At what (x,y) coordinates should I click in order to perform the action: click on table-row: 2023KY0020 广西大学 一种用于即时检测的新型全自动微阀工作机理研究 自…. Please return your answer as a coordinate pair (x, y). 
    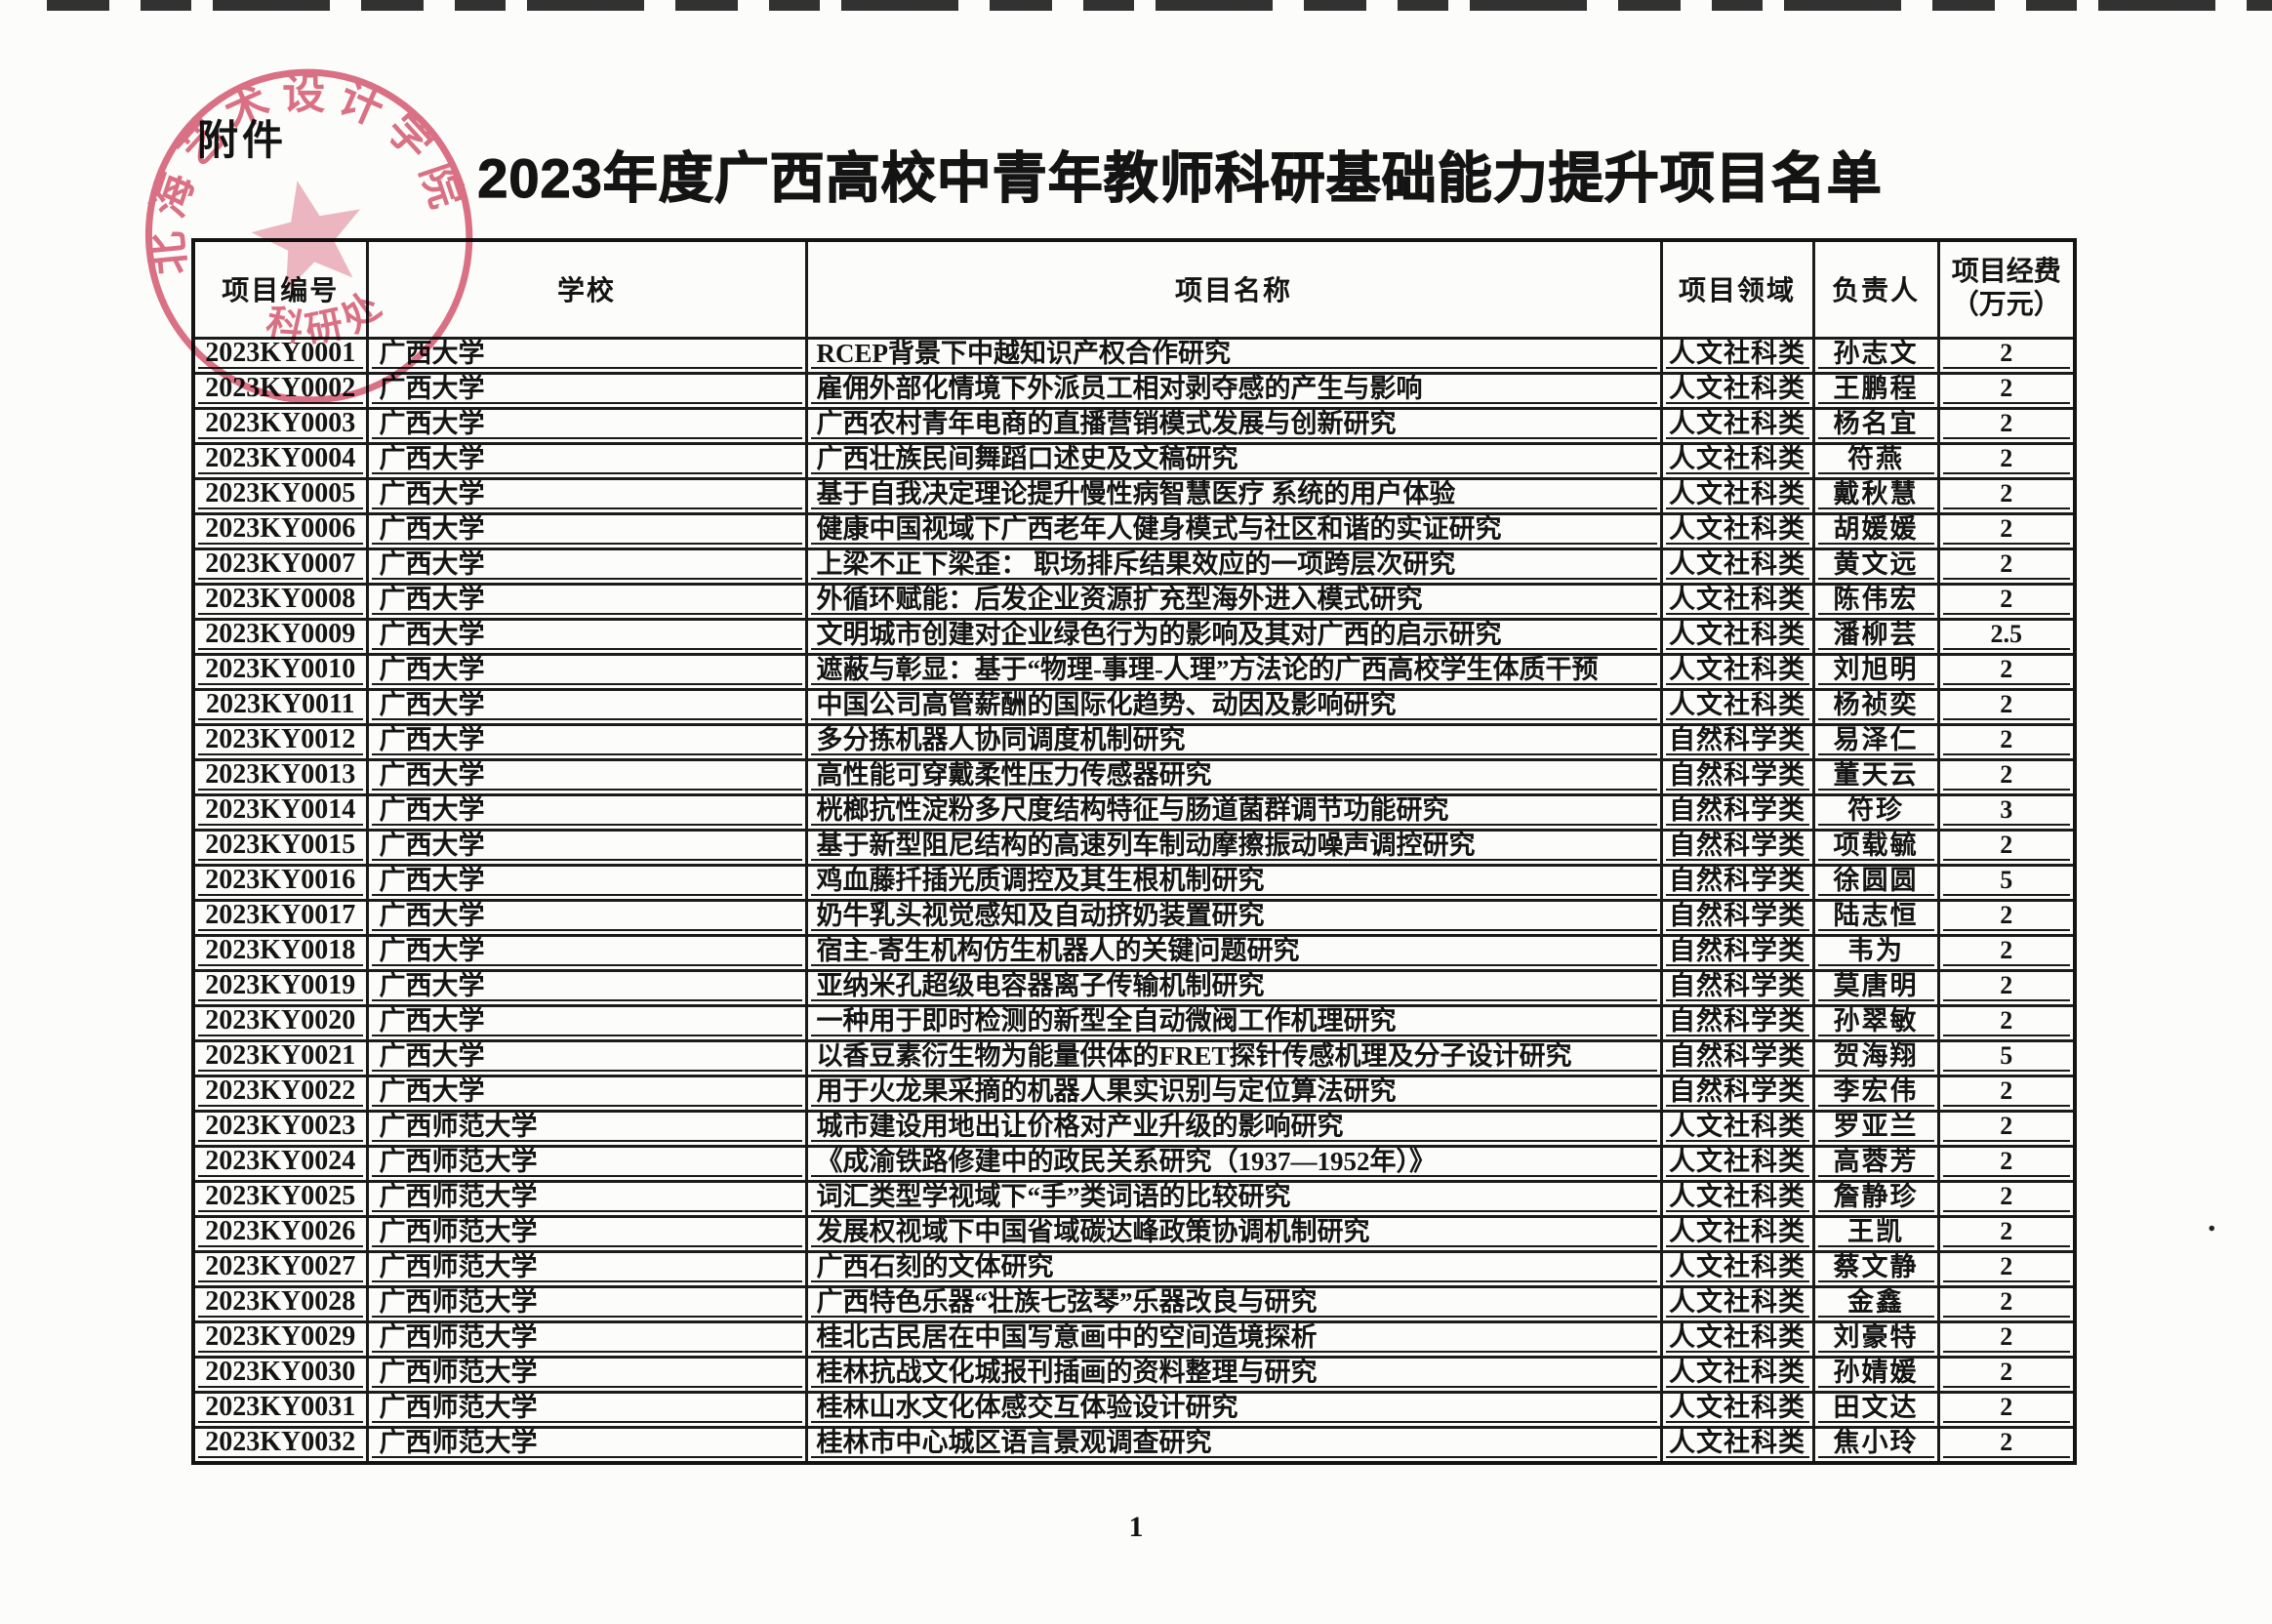
    Looking at the image, I should click on (1134, 1022).